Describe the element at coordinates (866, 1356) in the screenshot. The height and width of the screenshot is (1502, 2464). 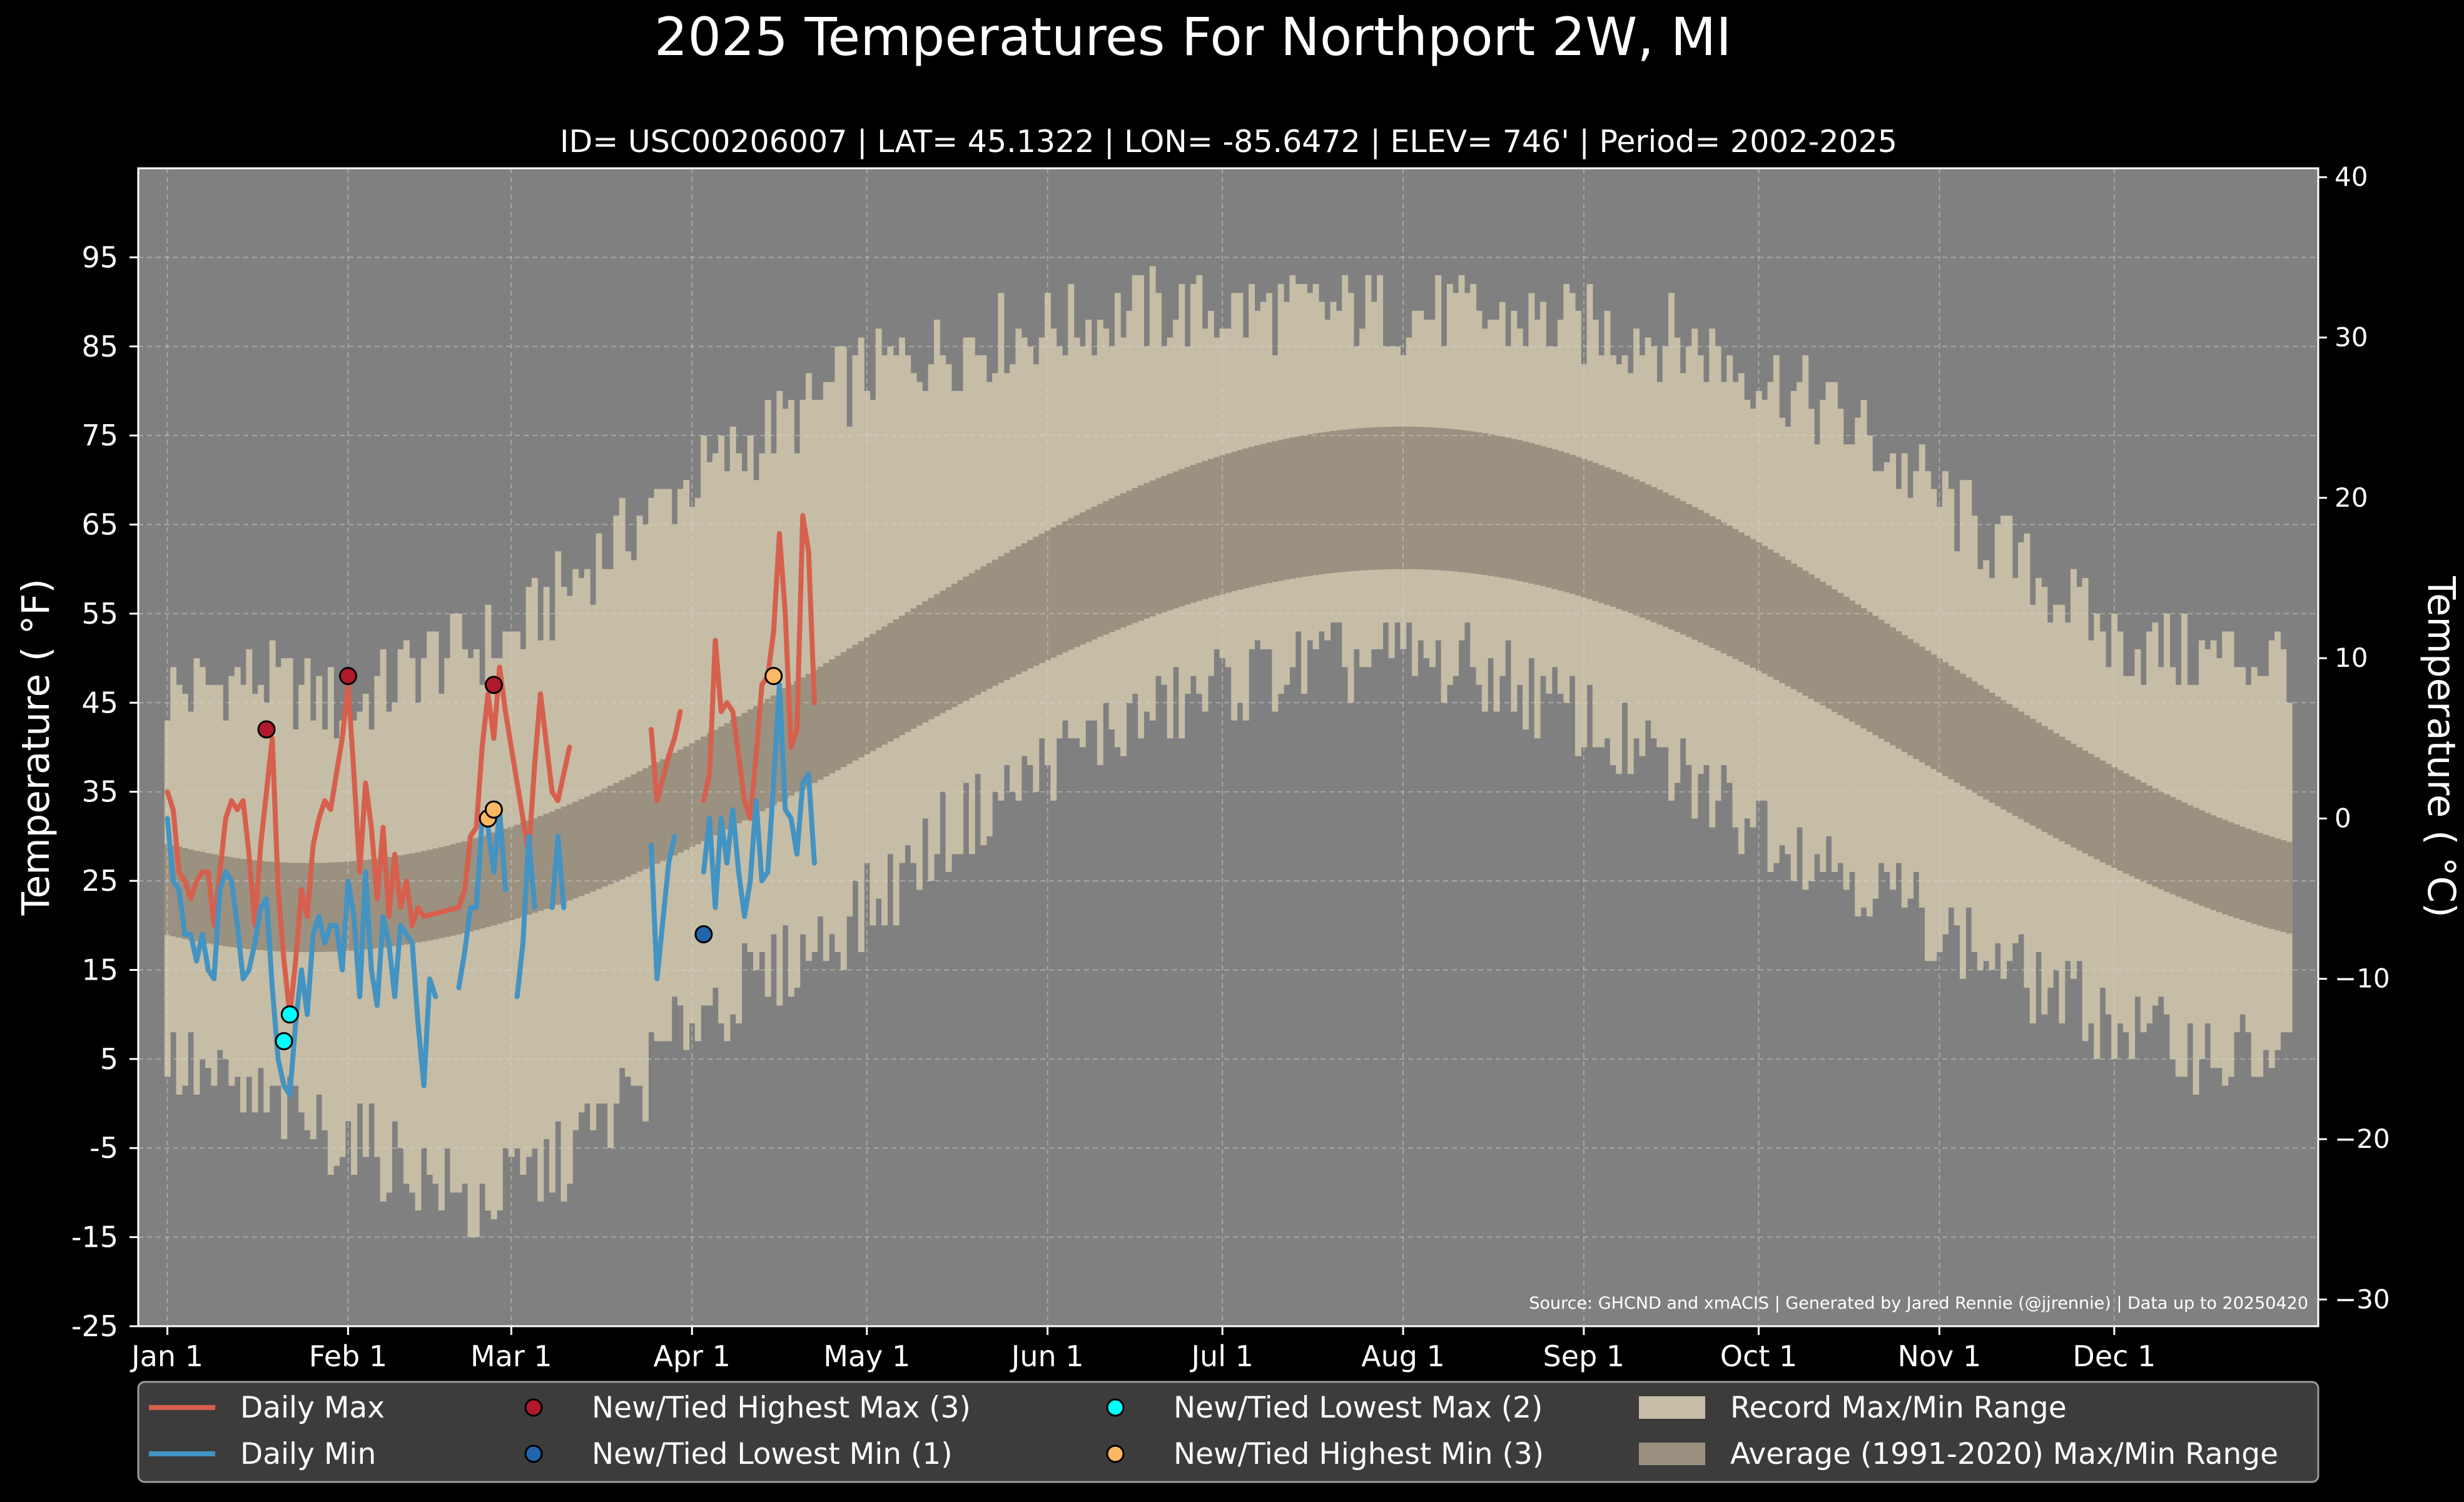
I see `x-tick-label: May 1` at that location.